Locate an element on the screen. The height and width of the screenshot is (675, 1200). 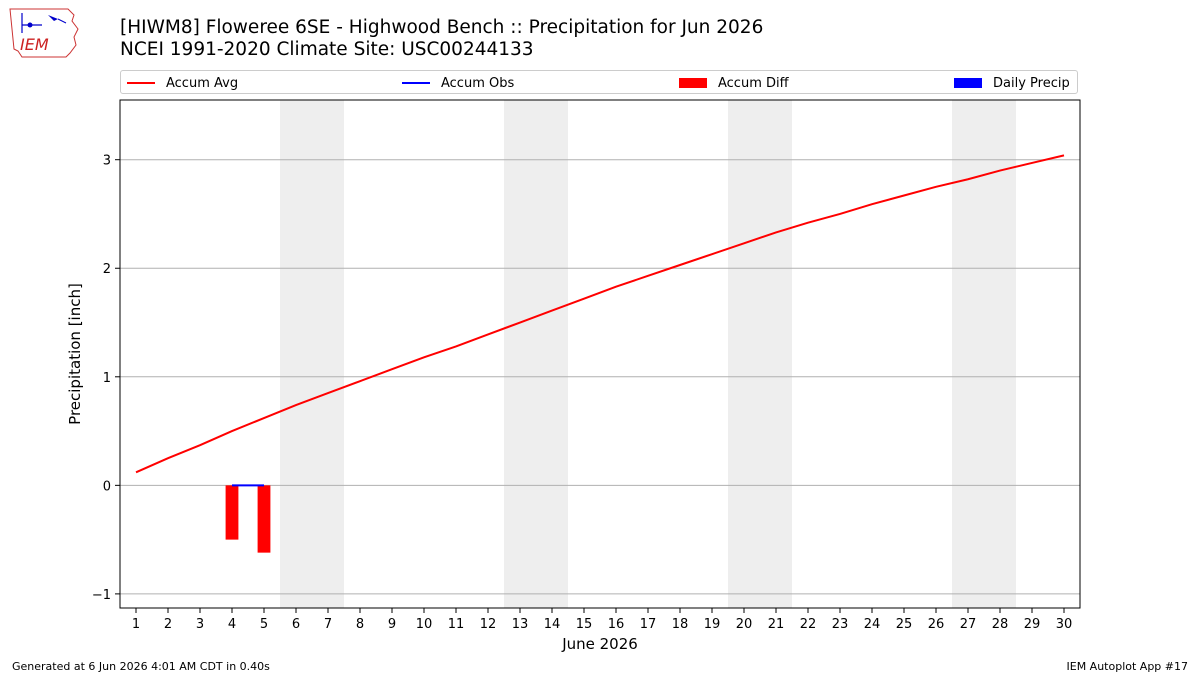
legend-label-daily-precip: Daily Precip is located at coordinates (1031, 83).